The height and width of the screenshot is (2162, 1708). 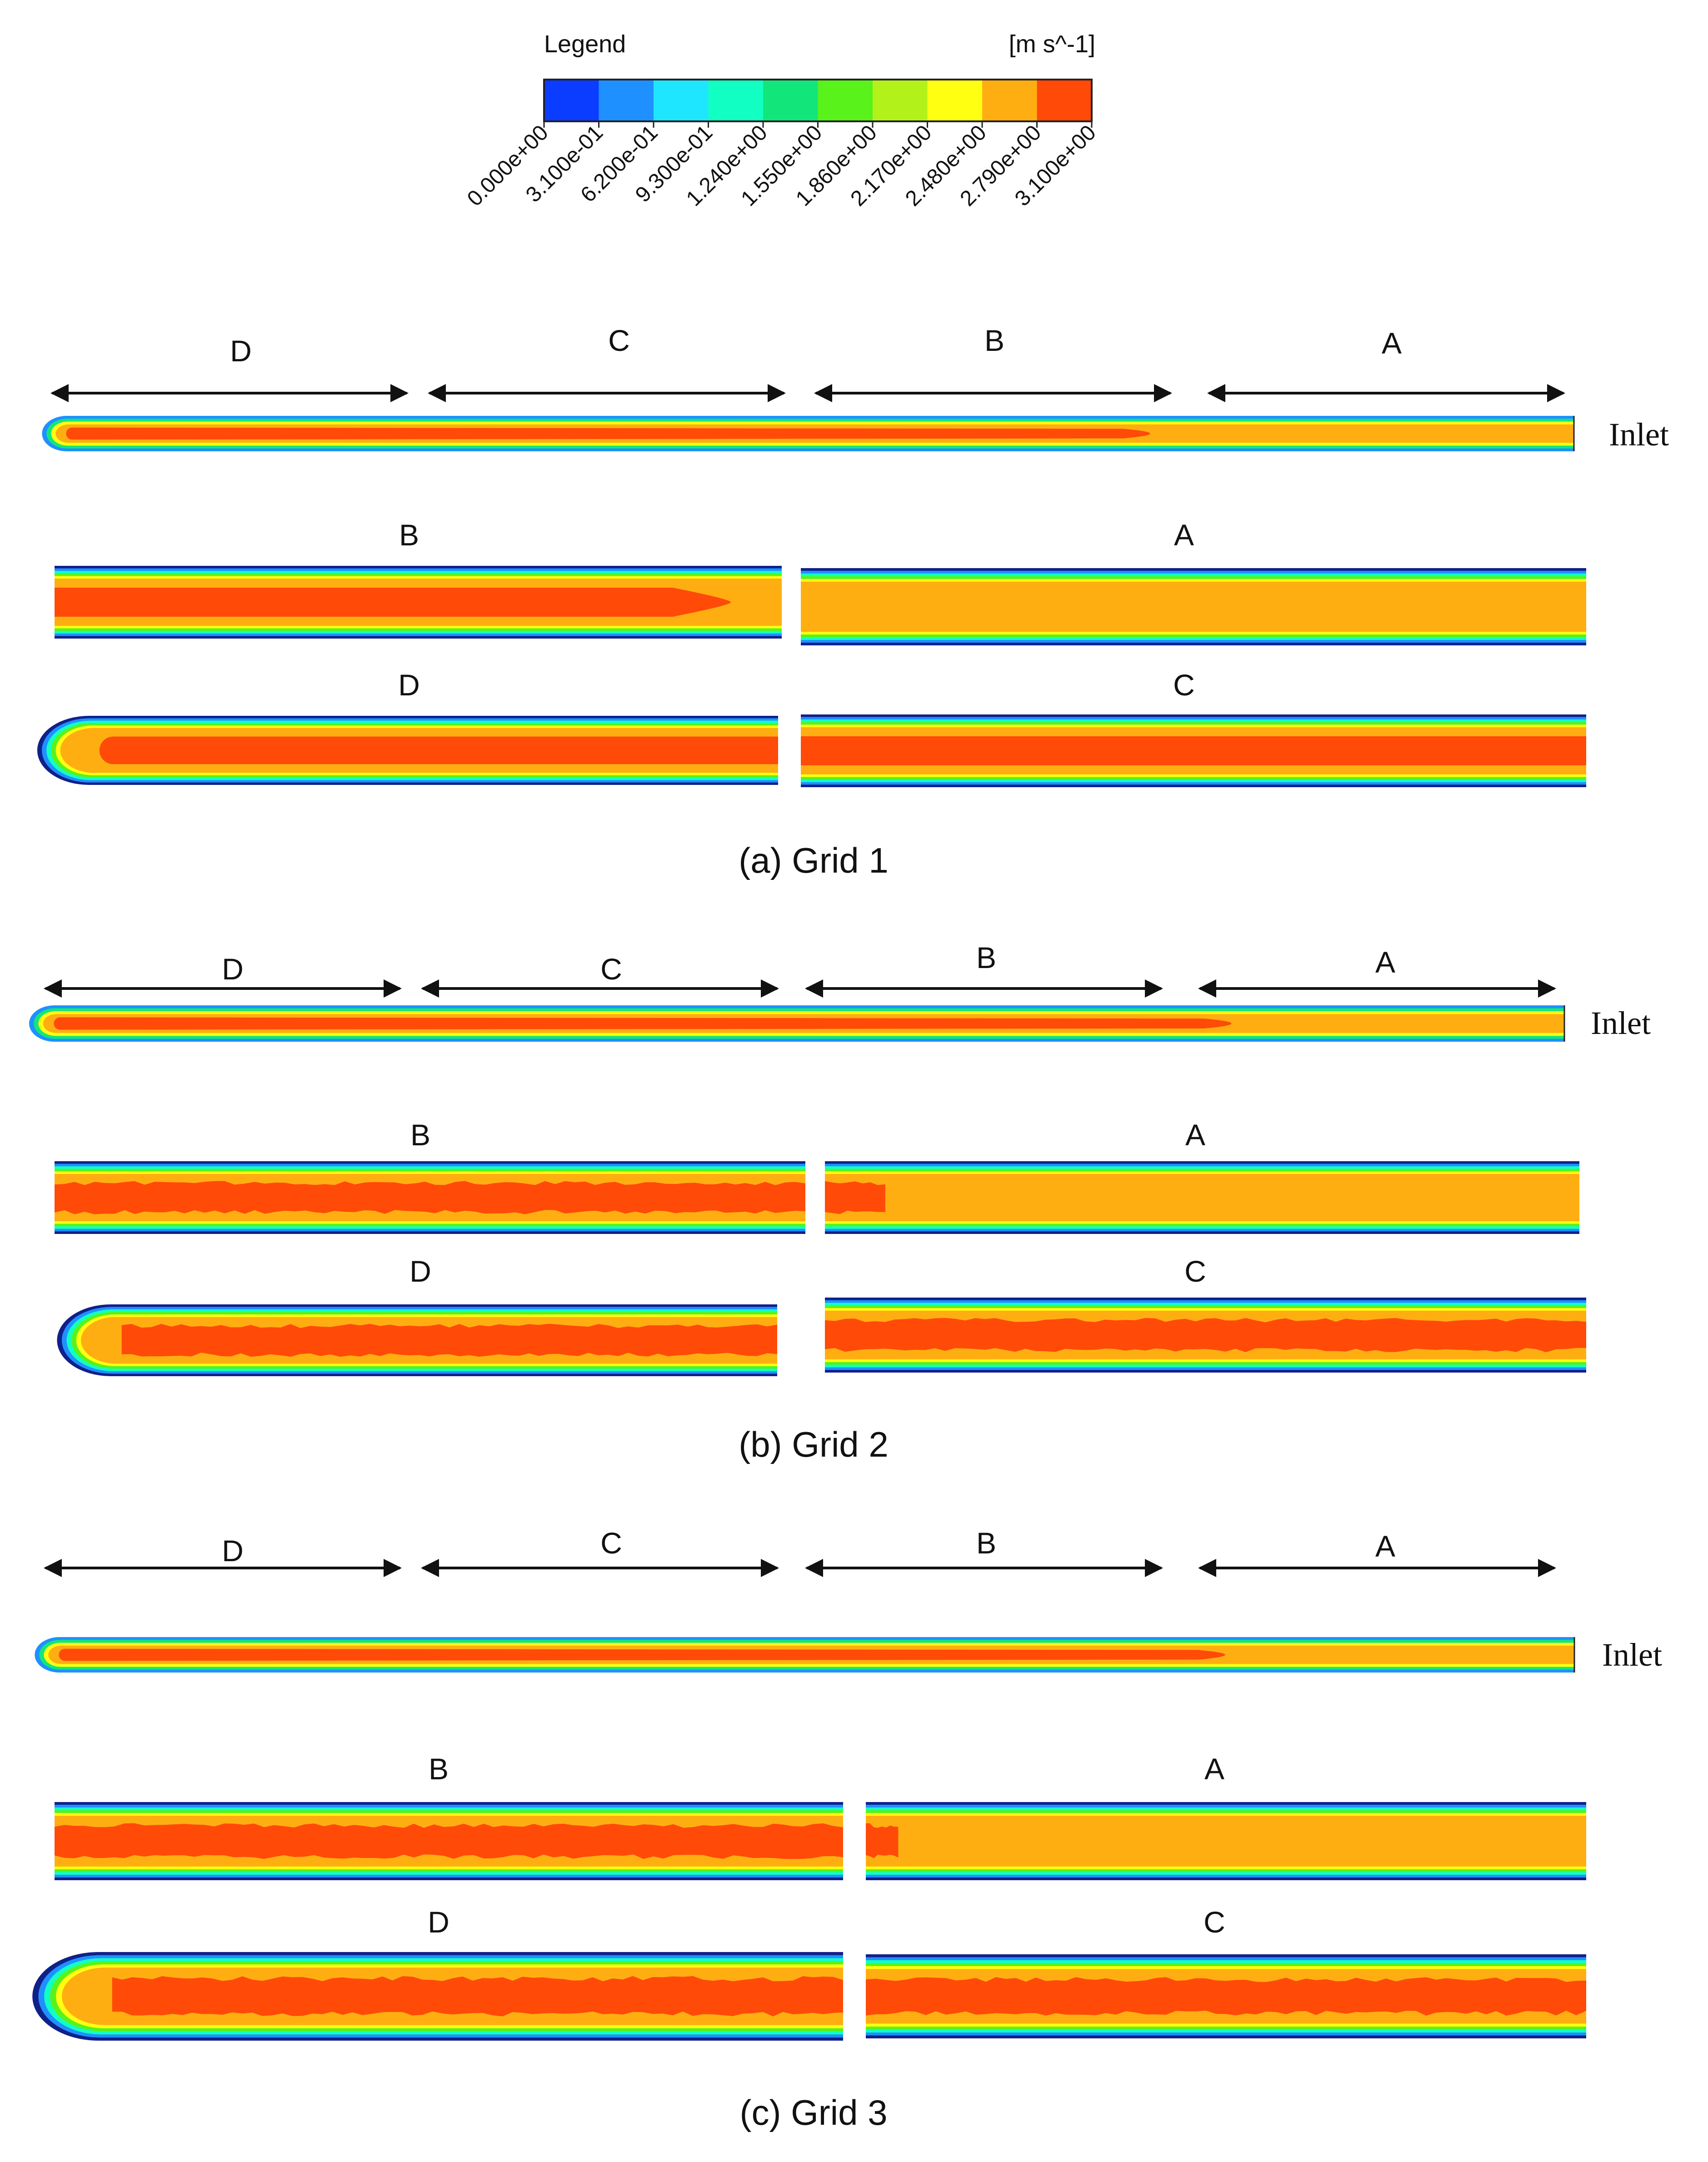 What do you see at coordinates (813, 2112) in the screenshot?
I see `panel-caption-c: (c) Grid 3` at bounding box center [813, 2112].